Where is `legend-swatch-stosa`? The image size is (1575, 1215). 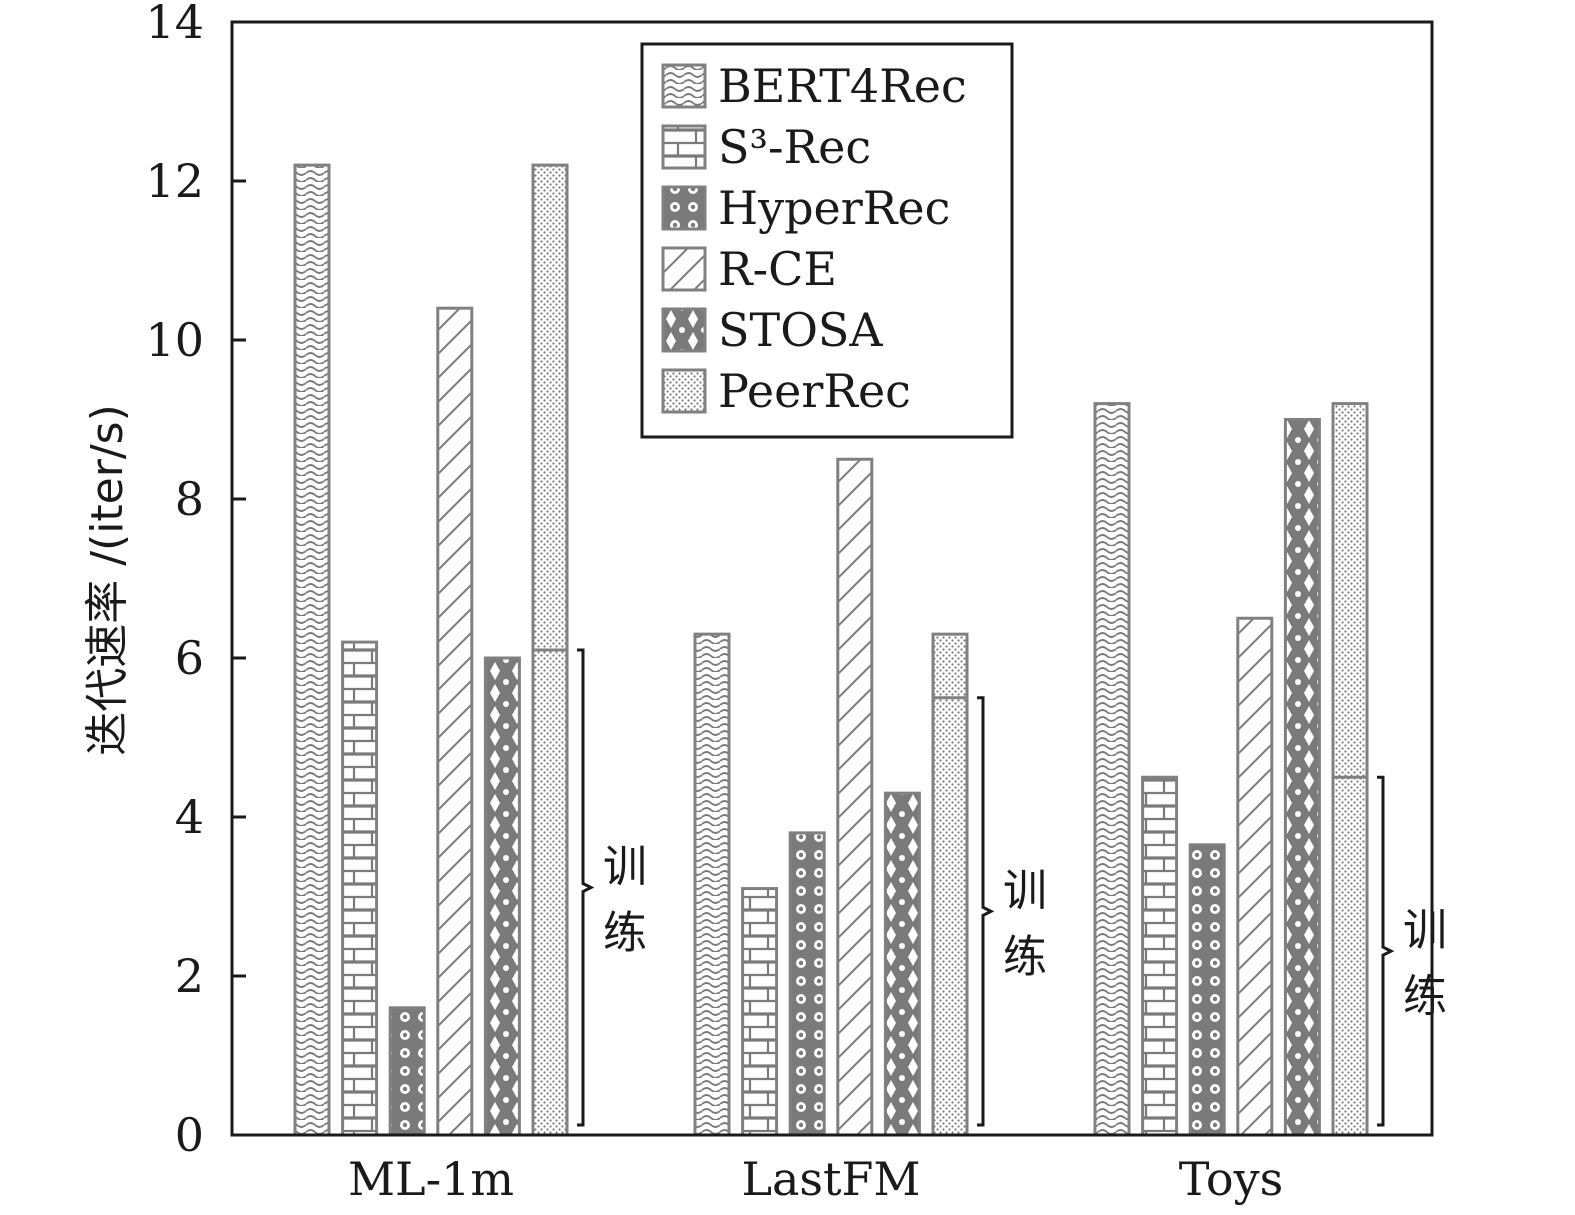
legend-swatch-stosa is located at coordinates (684, 330).